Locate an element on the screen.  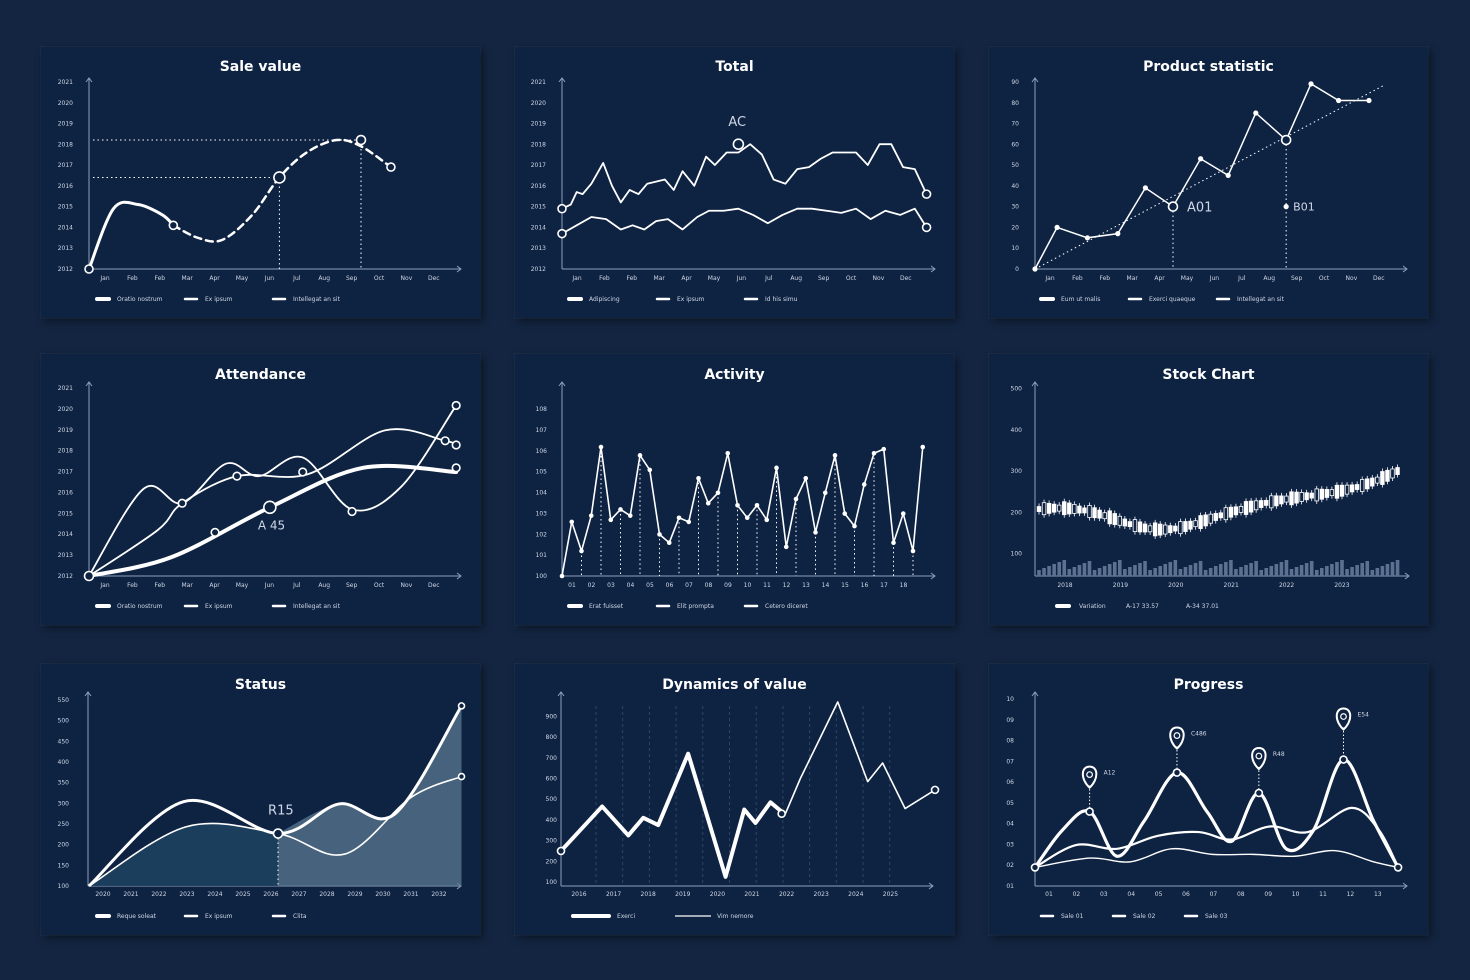
y-tick-label: 105 is located at coordinates (542, 472).